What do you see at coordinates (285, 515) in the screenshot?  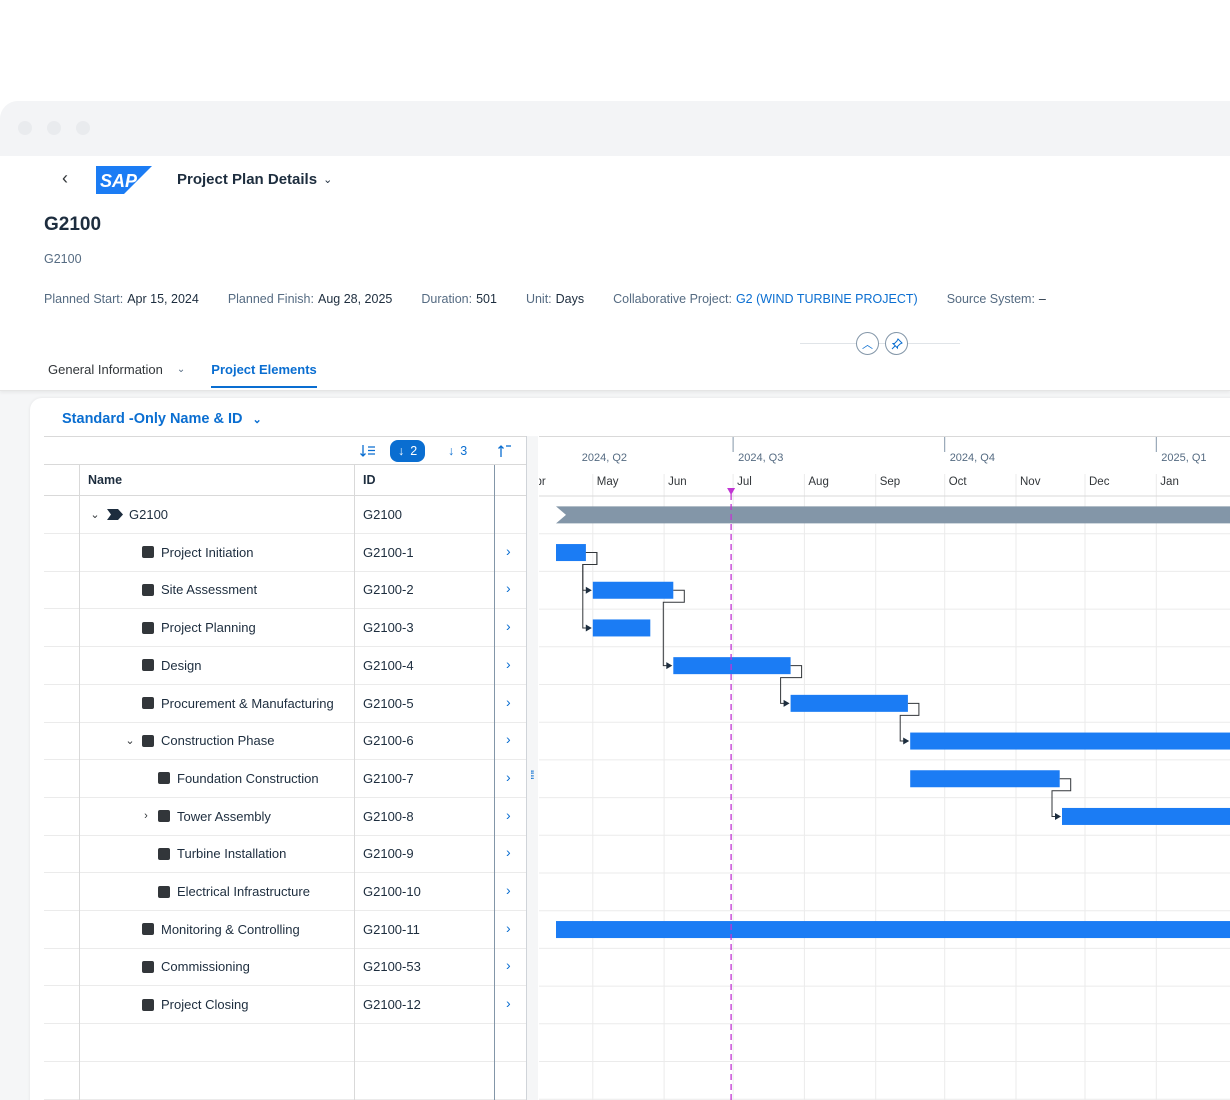 I see `table-row: ⌄ G2100 G2100` at bounding box center [285, 515].